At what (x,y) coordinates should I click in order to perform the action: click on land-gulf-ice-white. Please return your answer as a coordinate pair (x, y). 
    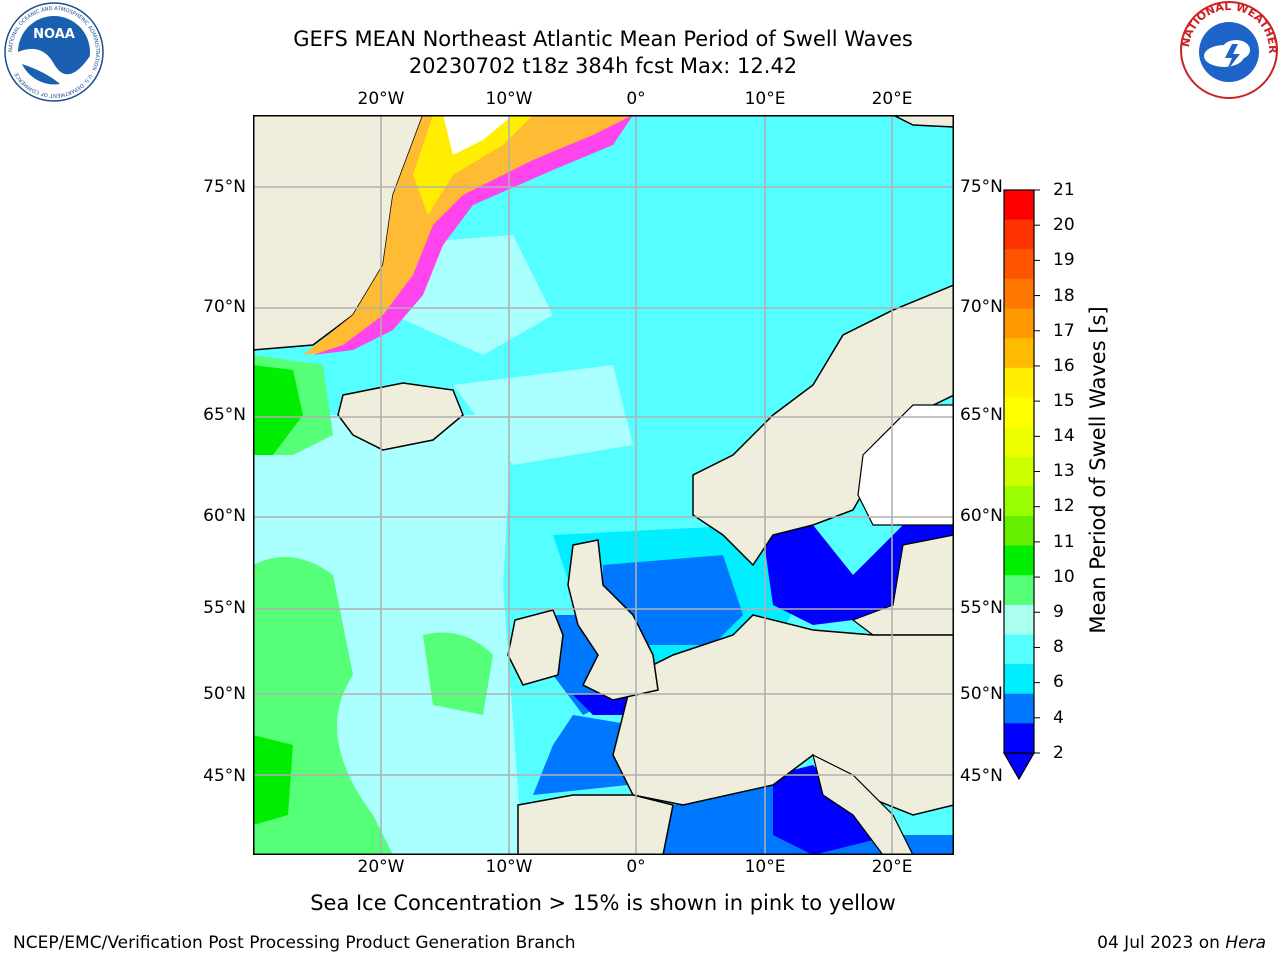
    Looking at the image, I should click on (905, 465).